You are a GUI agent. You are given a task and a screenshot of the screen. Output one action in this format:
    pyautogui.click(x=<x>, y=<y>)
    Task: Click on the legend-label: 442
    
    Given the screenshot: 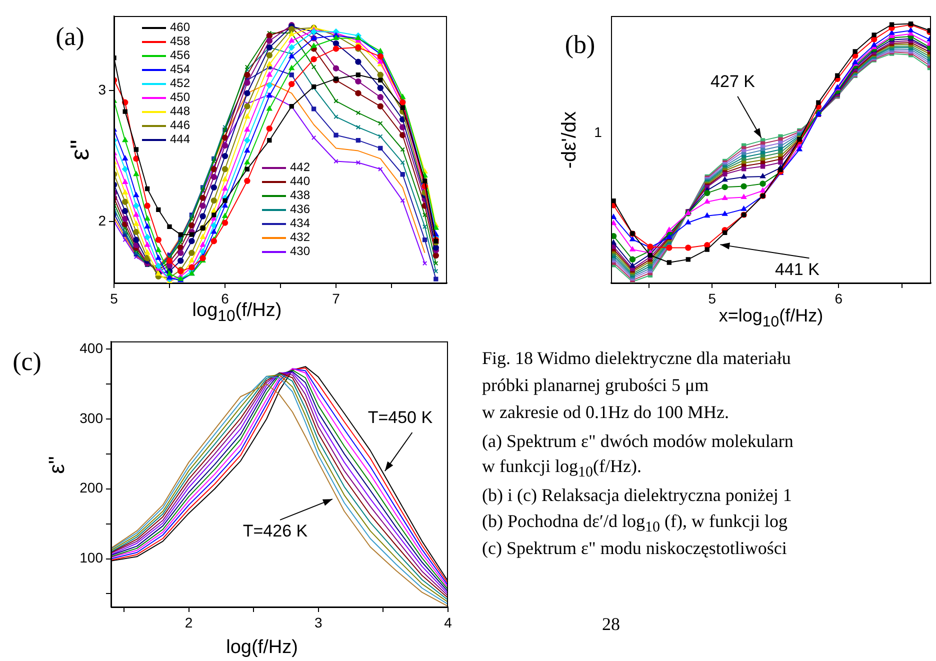 What is the action you would take?
    pyautogui.click(x=300, y=167)
    